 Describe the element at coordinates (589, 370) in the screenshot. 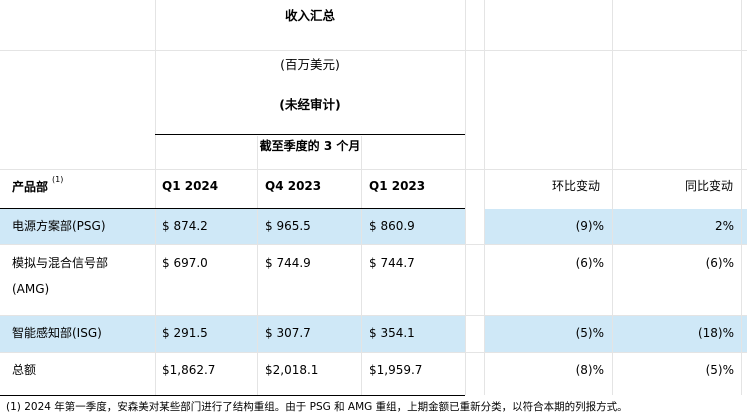

I see `row-total-qoq: (8)%` at that location.